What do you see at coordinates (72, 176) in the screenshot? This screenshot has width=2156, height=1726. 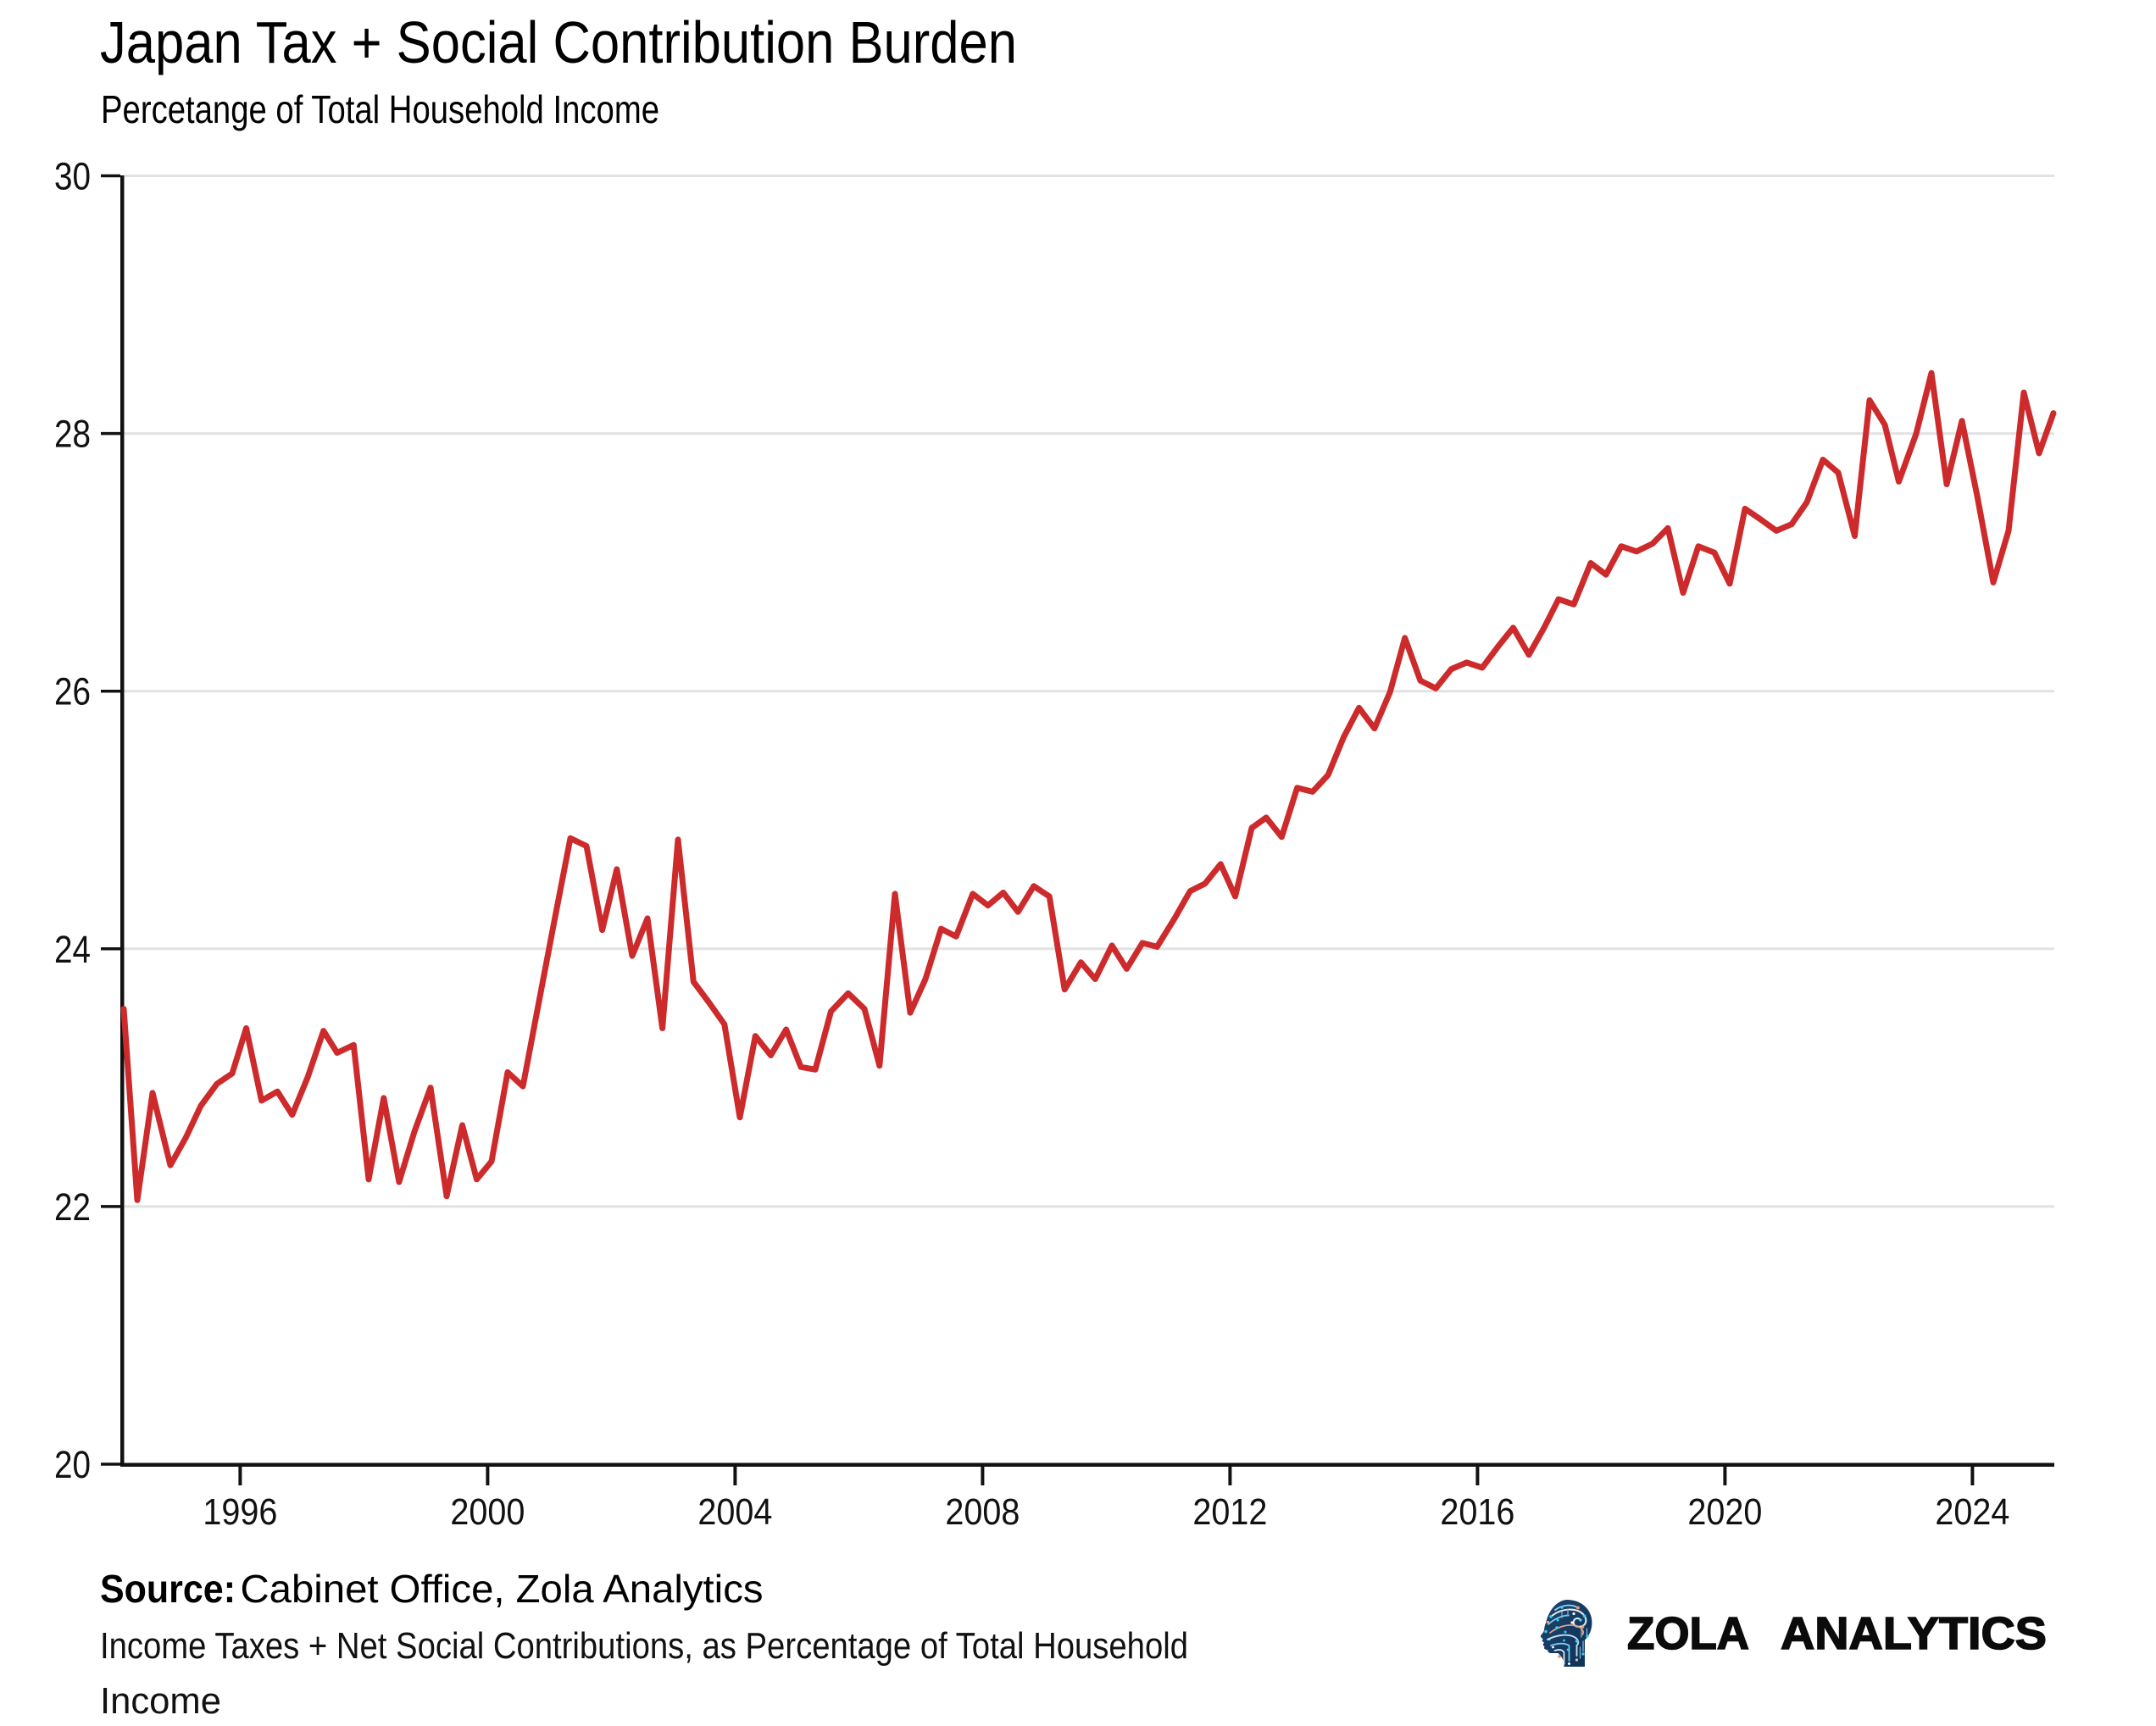 I see `svg-text: 30` at bounding box center [72, 176].